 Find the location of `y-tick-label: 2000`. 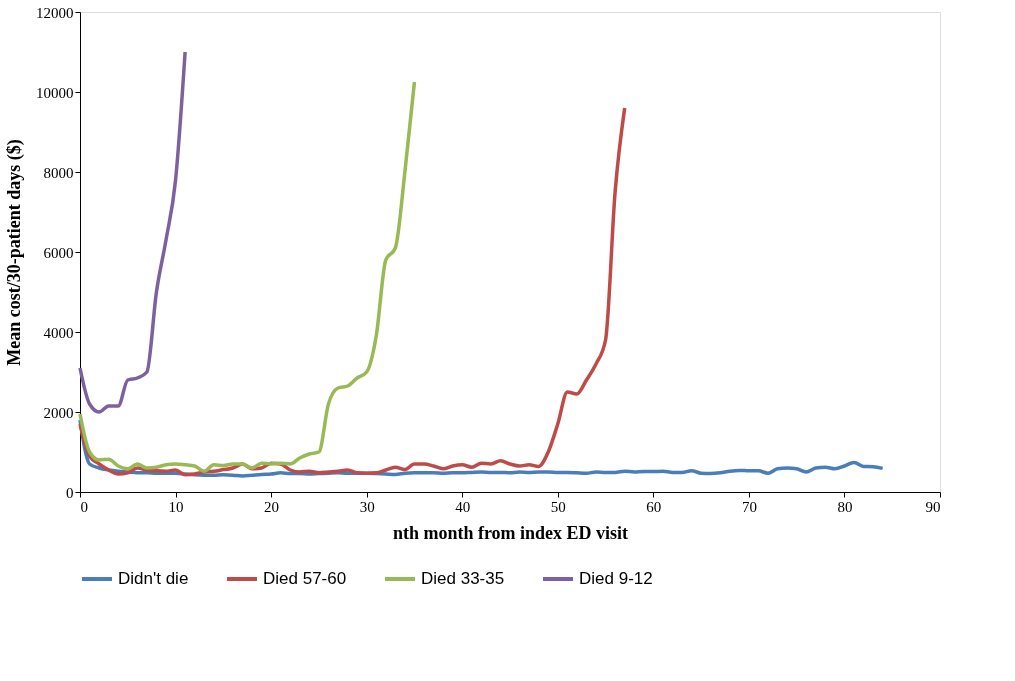

y-tick-label: 2000 is located at coordinates (58, 412).